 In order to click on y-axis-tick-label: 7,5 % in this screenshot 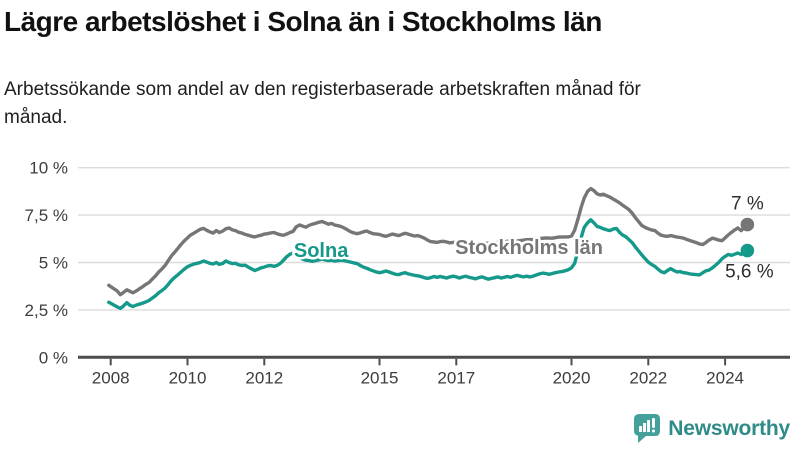, I will do `click(46, 215)`.